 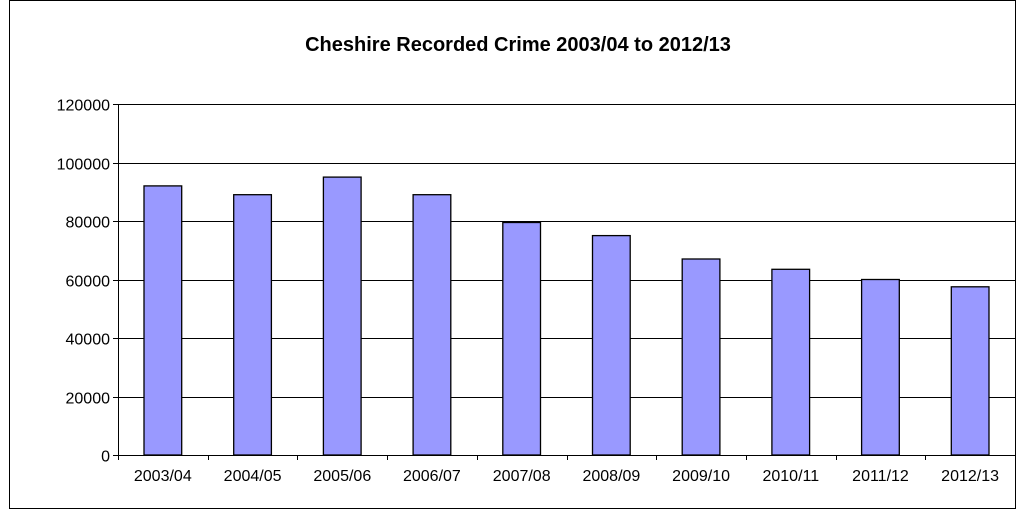 I want to click on y-tick-label: 20000, so click(x=88, y=399).